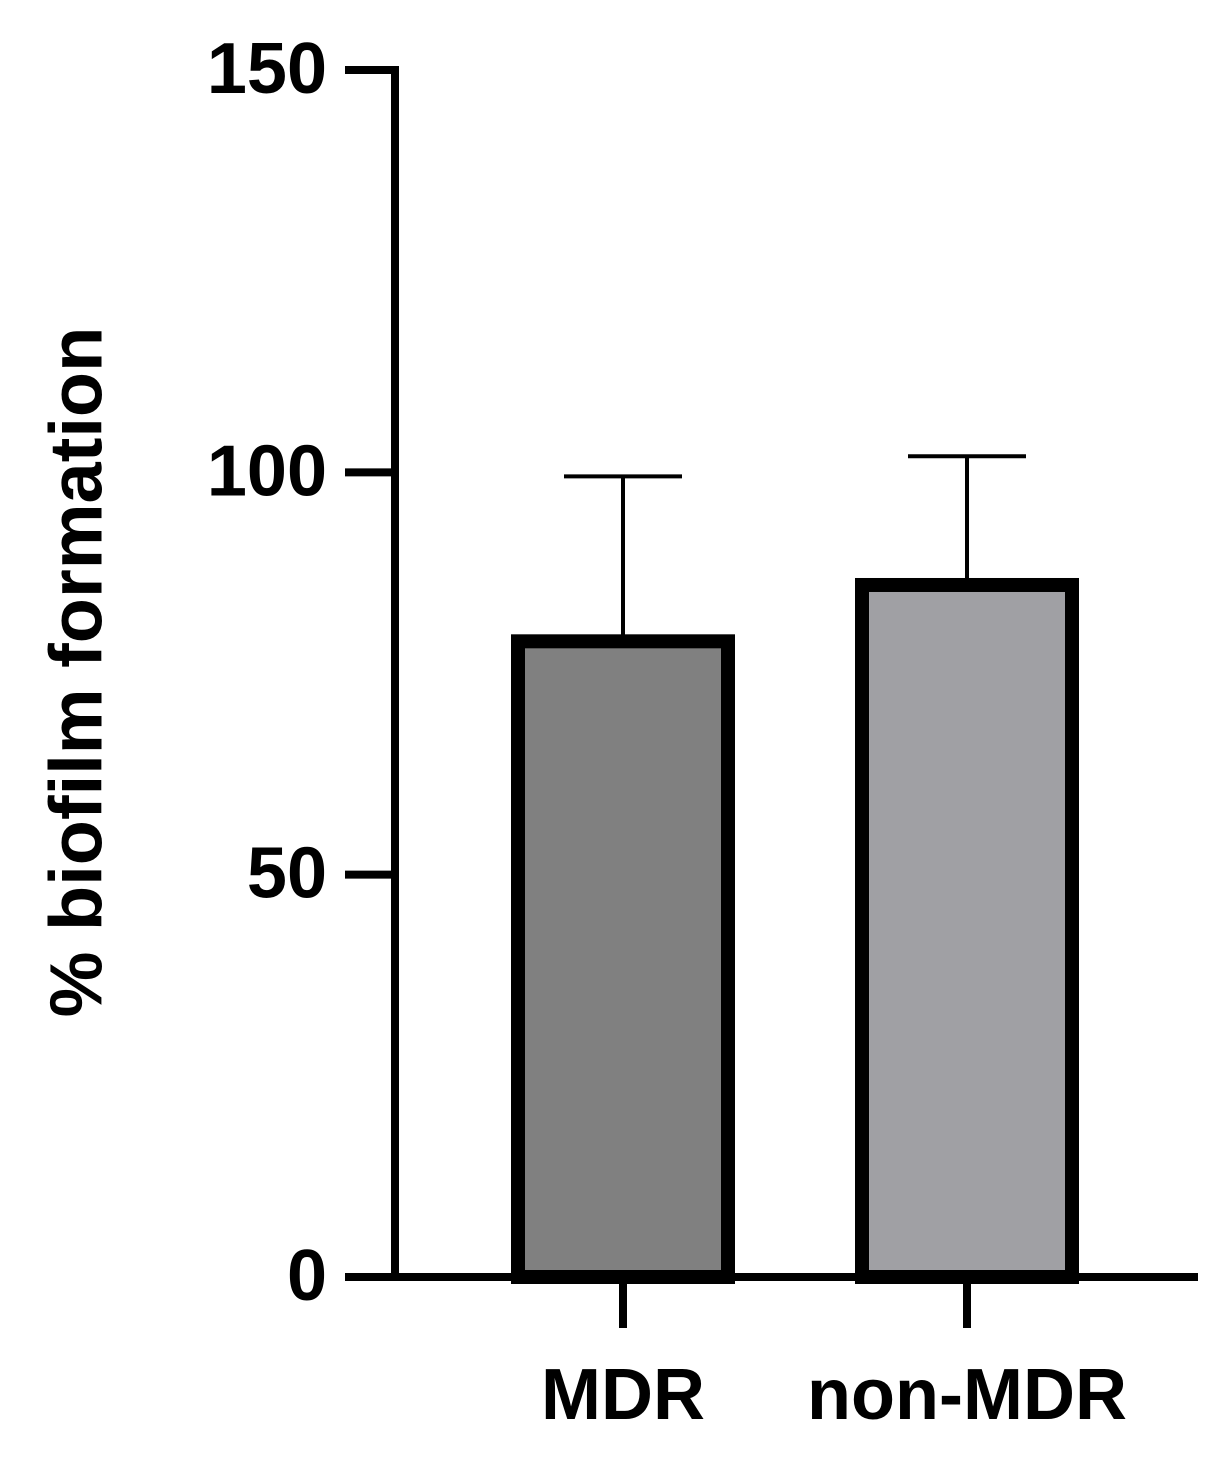 Image resolution: width=1226 pixels, height=1459 pixels. What do you see at coordinates (76, 672) in the screenshot?
I see `y-axis-label: % biofilm formation` at bounding box center [76, 672].